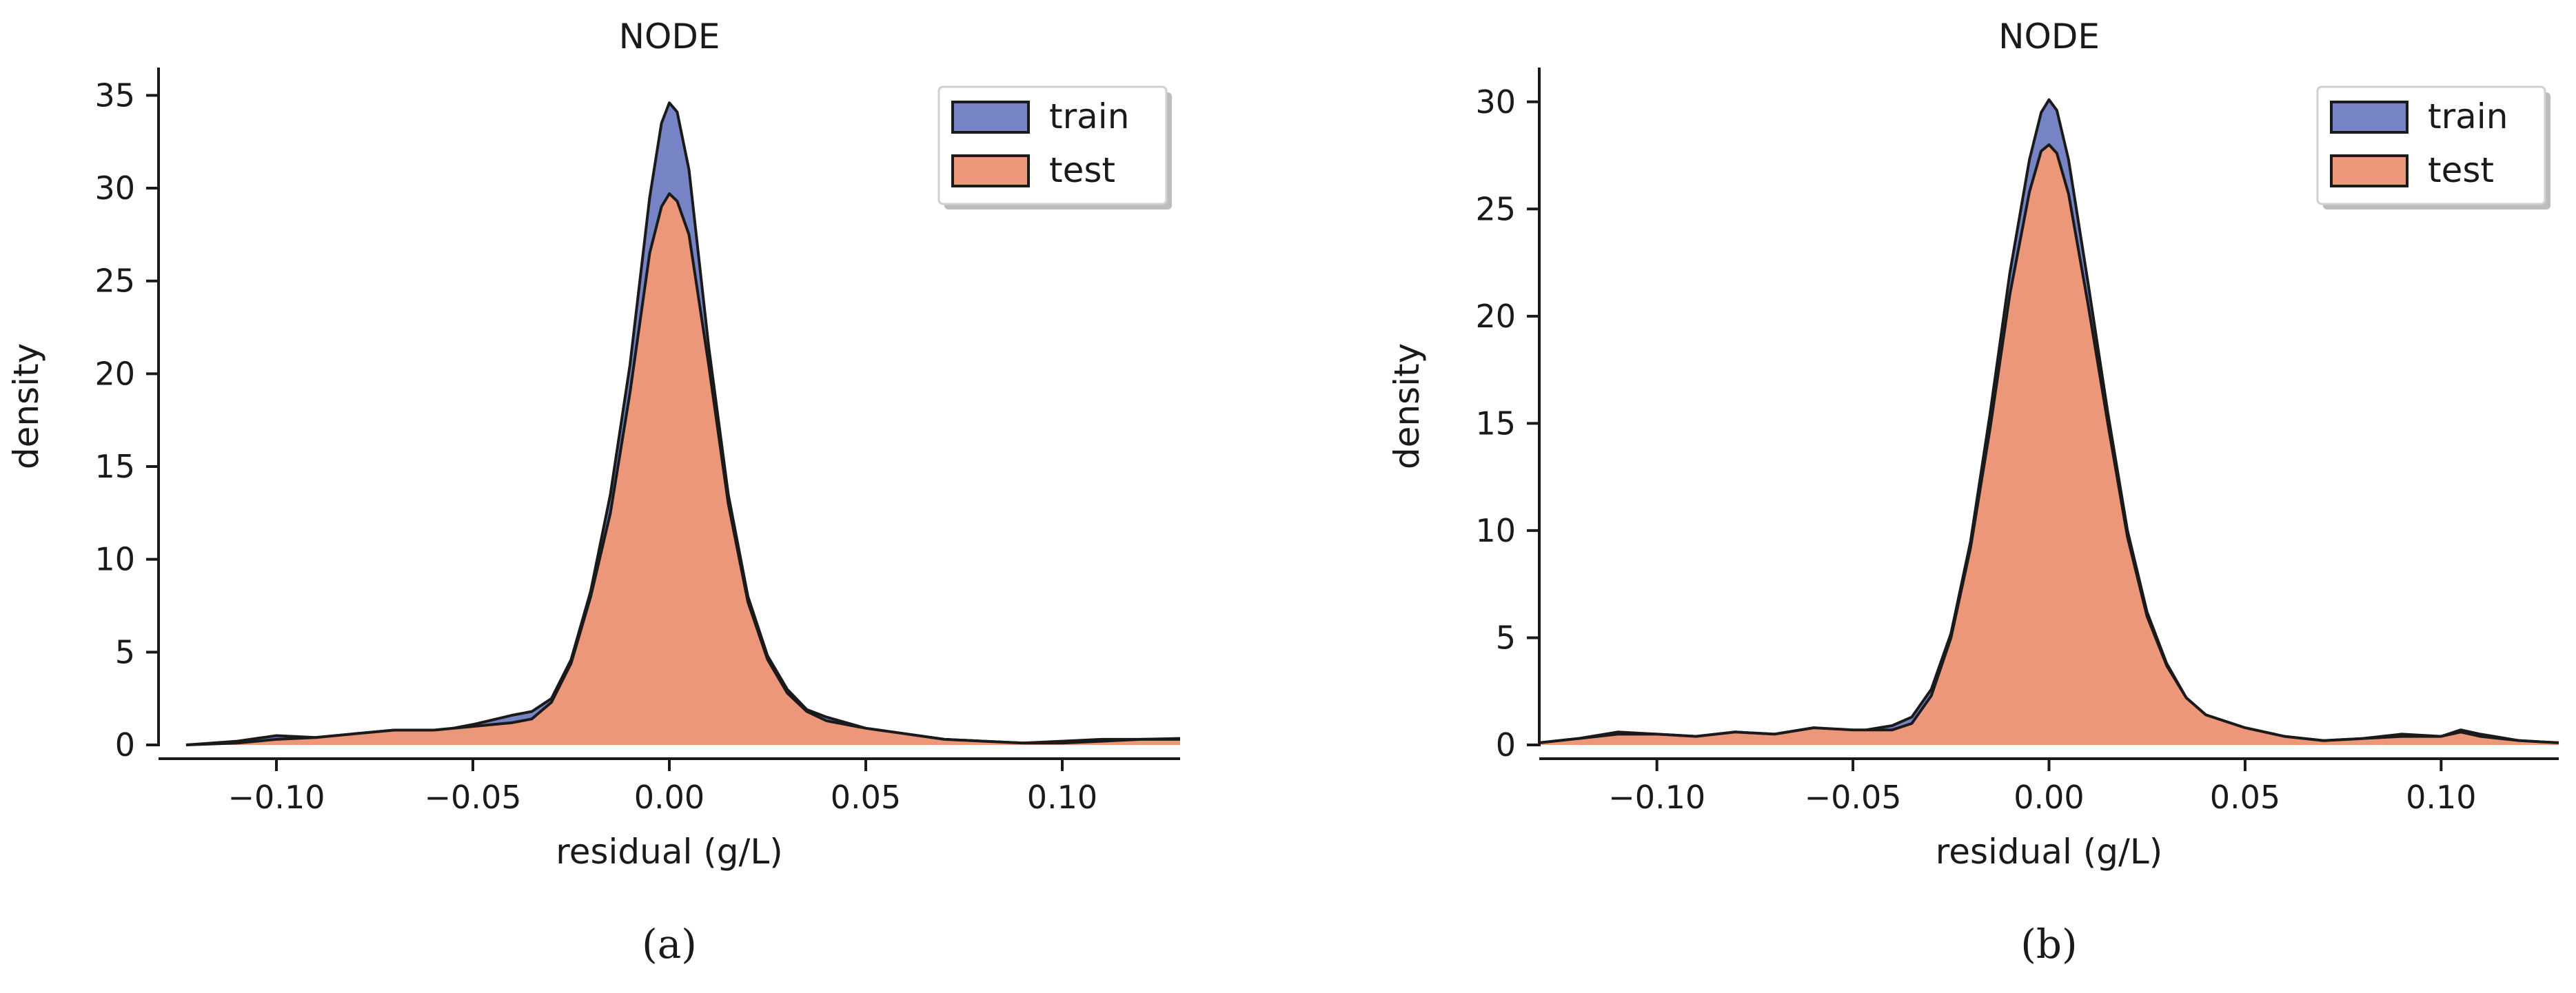 The width and height of the screenshot is (2576, 993). Describe the element at coordinates (669, 944) in the screenshot. I see `panel-label: (a)` at that location.